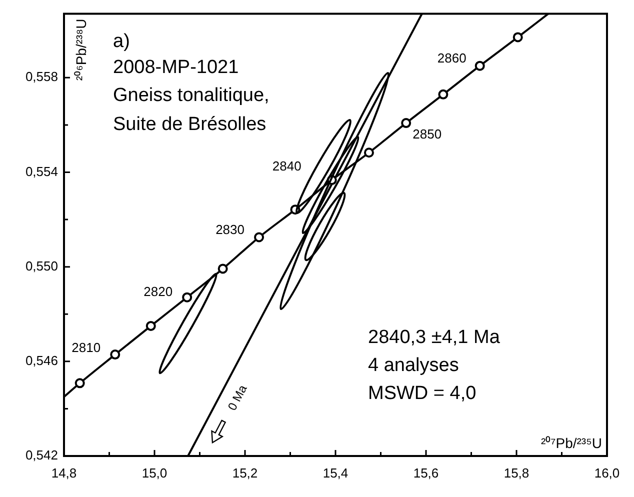 The width and height of the screenshot is (634, 497). I want to click on x-tick-label: 14,8, so click(64, 472).